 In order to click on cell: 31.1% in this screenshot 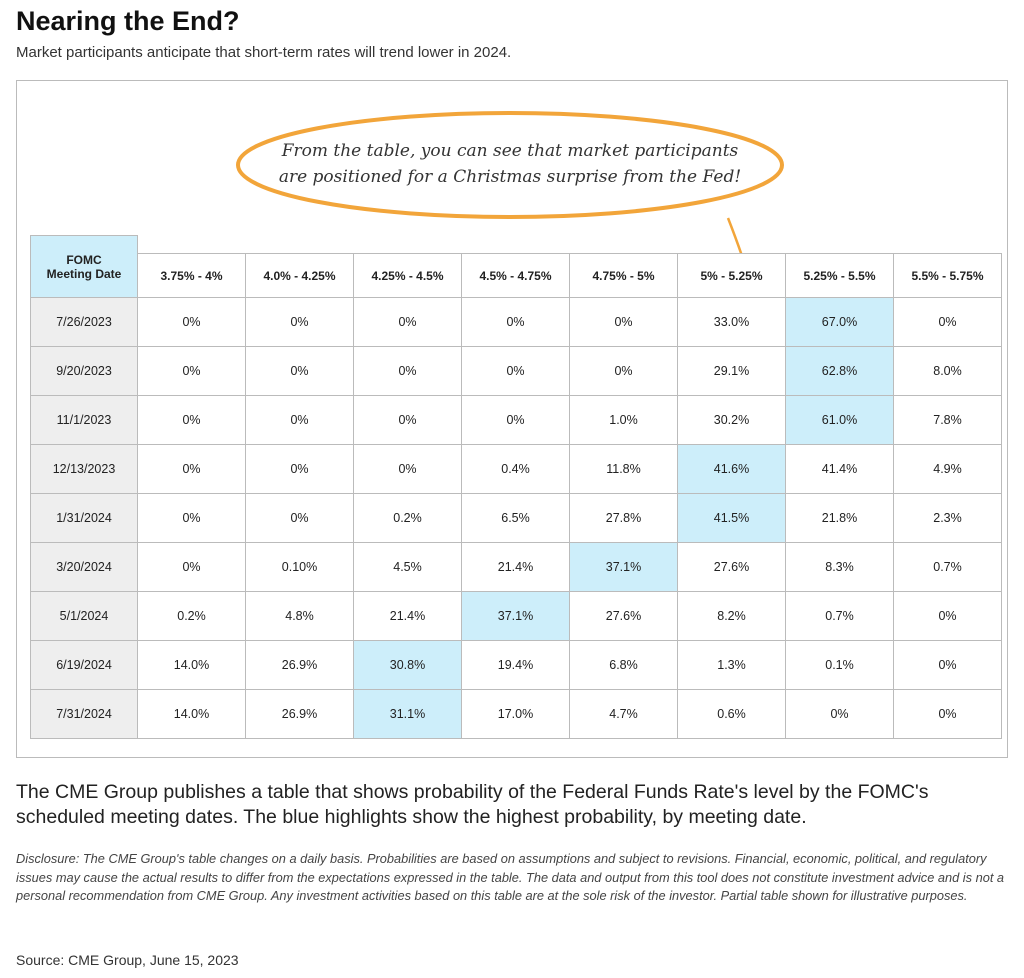, I will do `click(407, 714)`.